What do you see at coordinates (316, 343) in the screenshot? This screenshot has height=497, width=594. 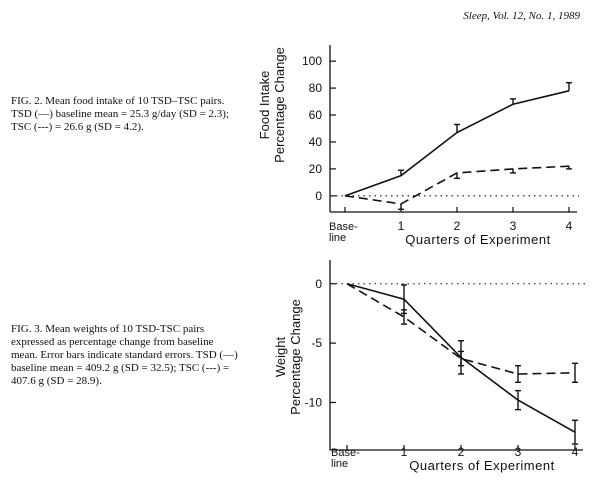 I see `weight-y-tick-label: -5` at bounding box center [316, 343].